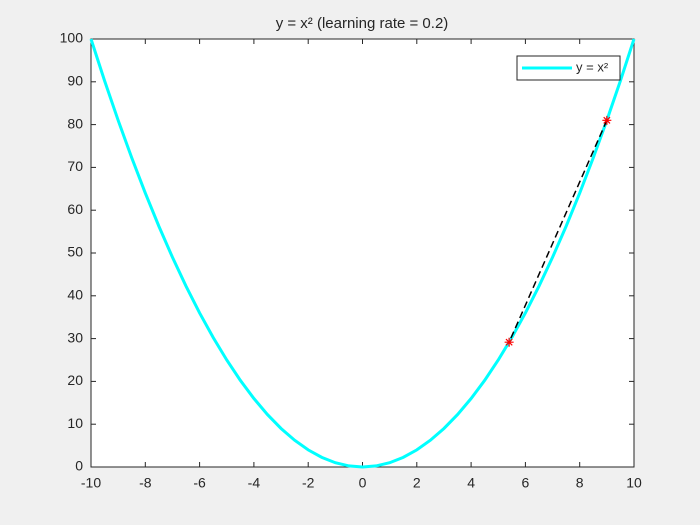  What do you see at coordinates (75, 123) in the screenshot?
I see `y-tick-label: 80` at bounding box center [75, 123].